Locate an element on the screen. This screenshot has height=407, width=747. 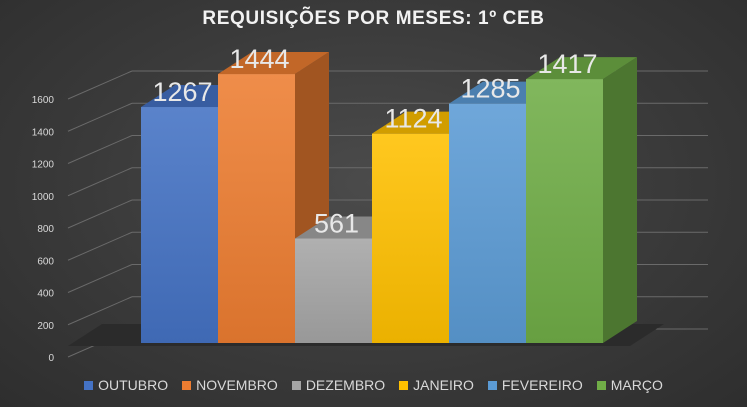
legend-item: MARÇO is located at coordinates (629, 385).